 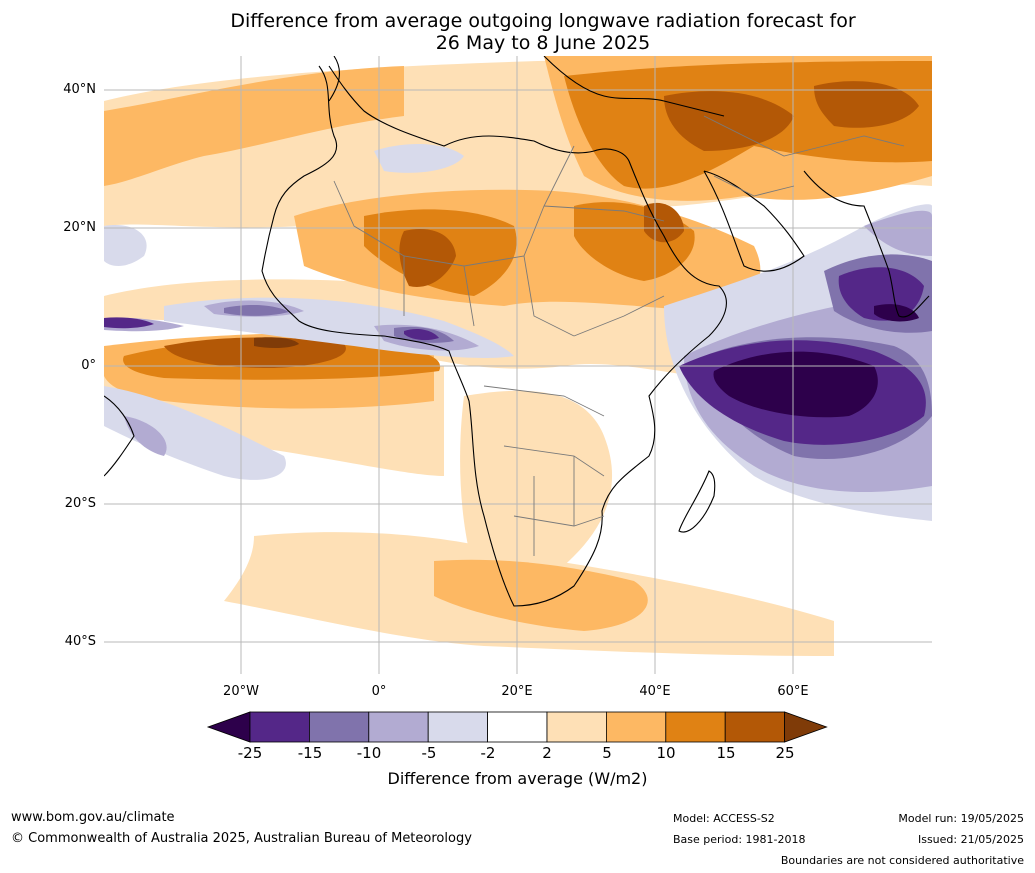 What do you see at coordinates (88, 365) in the screenshot?
I see `lat-label-0: 0°` at bounding box center [88, 365].